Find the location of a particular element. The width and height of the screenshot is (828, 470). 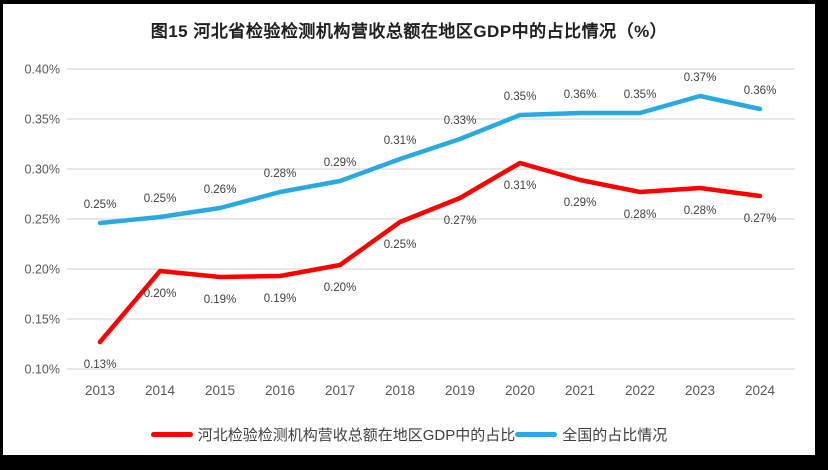

data-label: 0.33% is located at coordinates (460, 121).